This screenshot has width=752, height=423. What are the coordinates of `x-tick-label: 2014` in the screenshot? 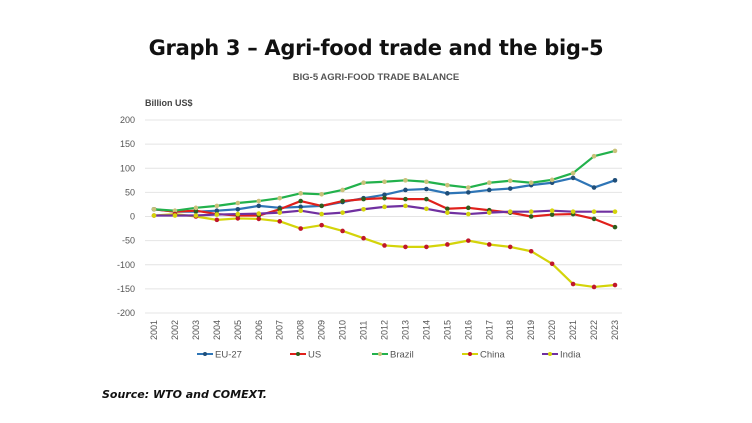 It's located at (426, 330).